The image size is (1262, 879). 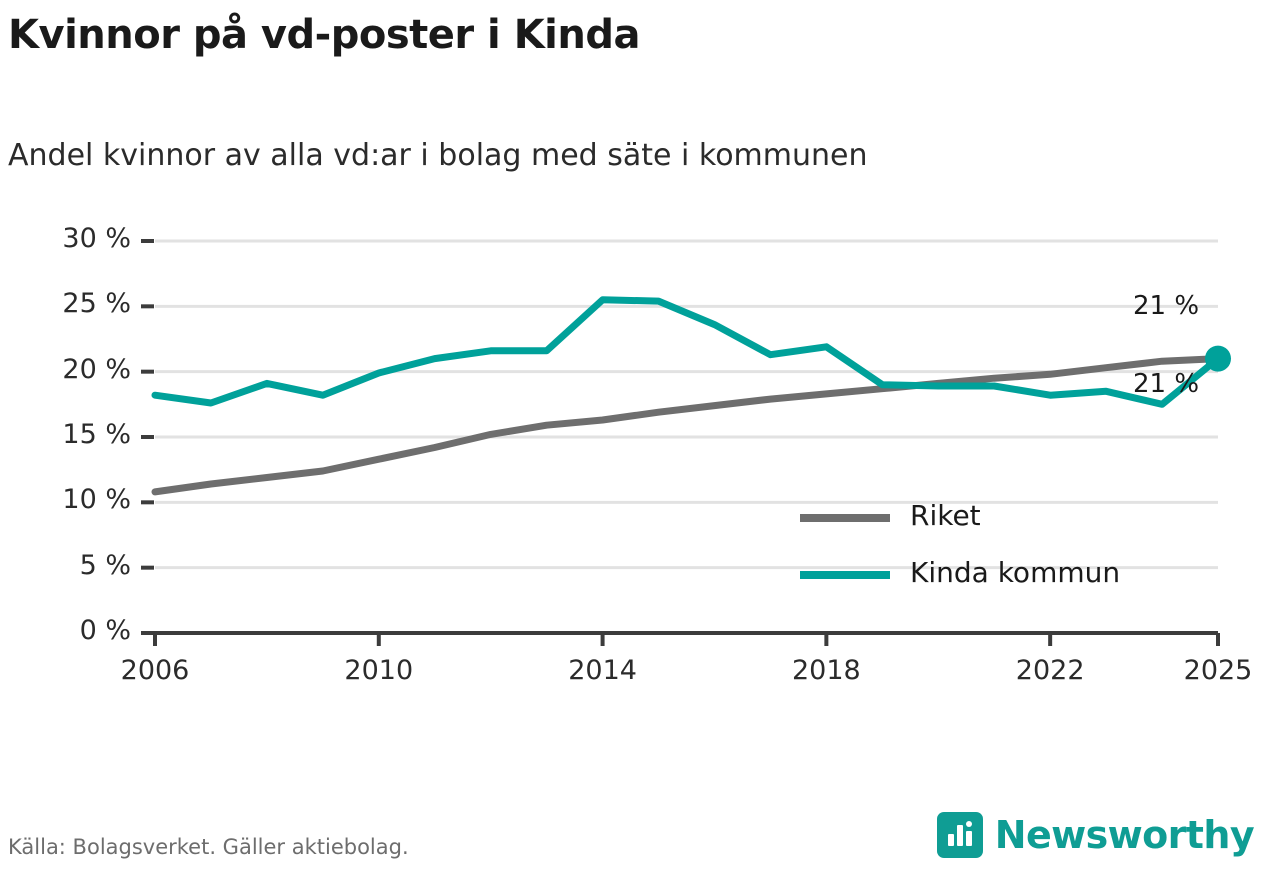 What do you see at coordinates (105, 565) in the screenshot?
I see `y-tick-label: 5 %` at bounding box center [105, 565].